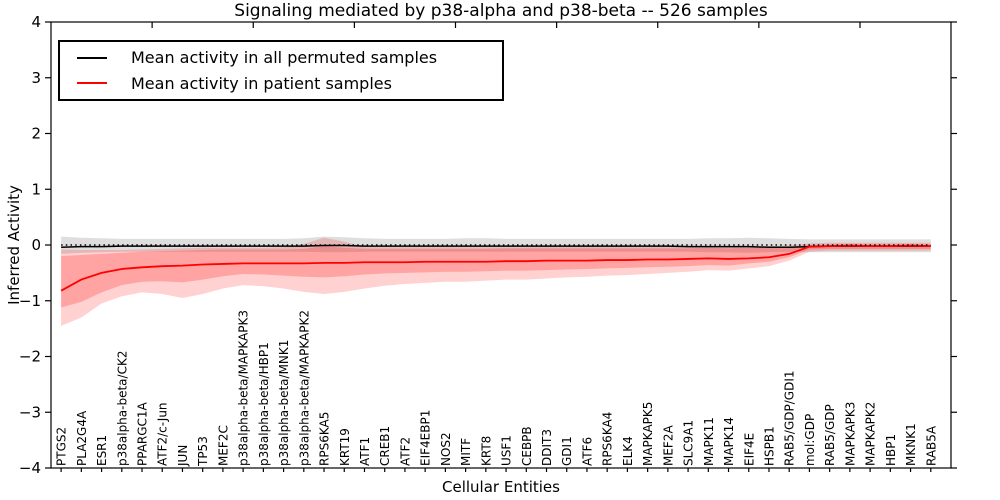 The width and height of the screenshot is (1000, 500). Describe the element at coordinates (82, 438) in the screenshot. I see `x-tick-label: PLA2G4A` at that location.